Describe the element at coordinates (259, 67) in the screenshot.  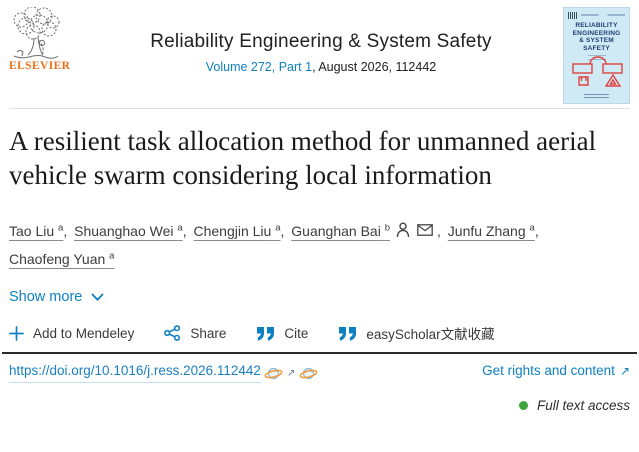
I see `volume-link: Volume 272, Part 1` at that location.